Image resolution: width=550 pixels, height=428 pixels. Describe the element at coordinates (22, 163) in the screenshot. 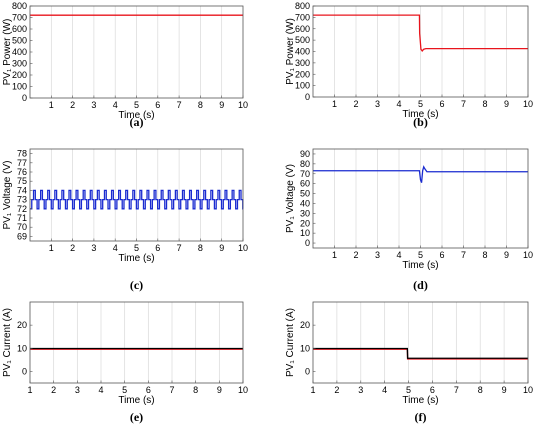

I see `y-tick-label: 77` at that location.